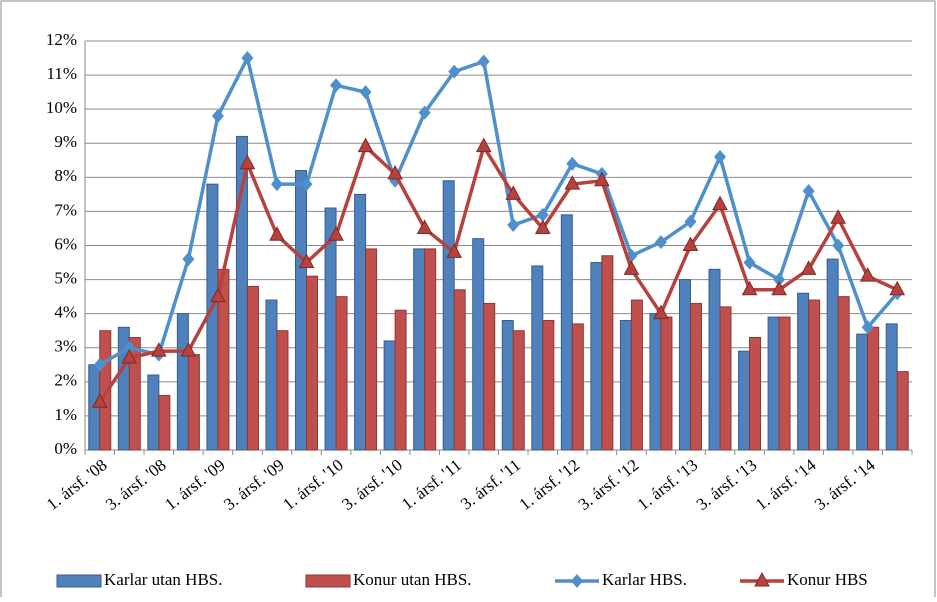 The width and height of the screenshot is (937, 602). What do you see at coordinates (577, 581) in the screenshot?
I see `legend-marker` at bounding box center [577, 581].